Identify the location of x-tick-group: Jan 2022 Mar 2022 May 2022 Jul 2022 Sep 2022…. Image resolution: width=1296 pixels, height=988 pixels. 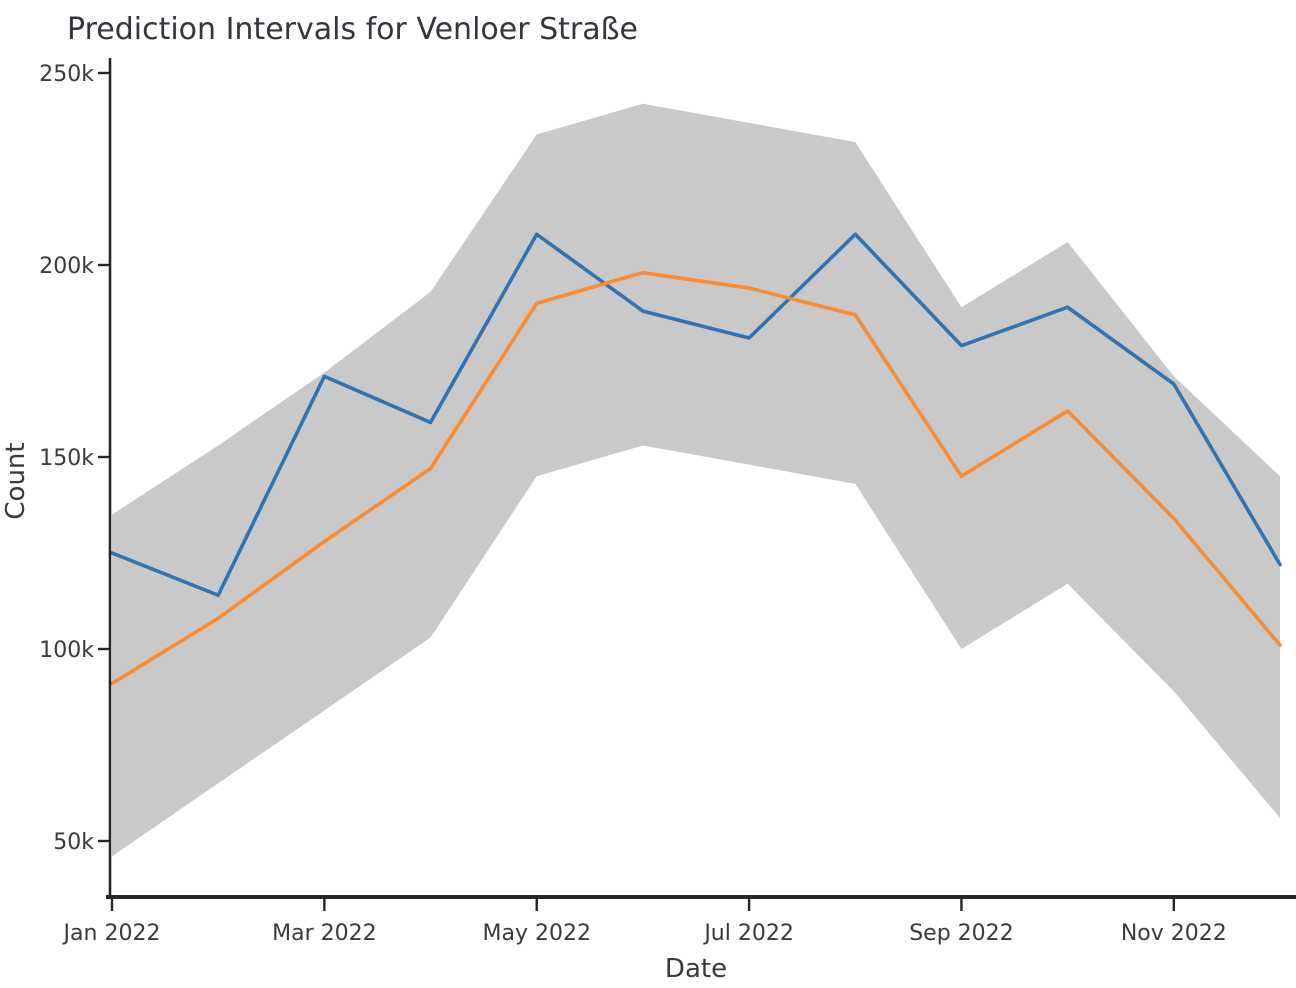
(644, 921).